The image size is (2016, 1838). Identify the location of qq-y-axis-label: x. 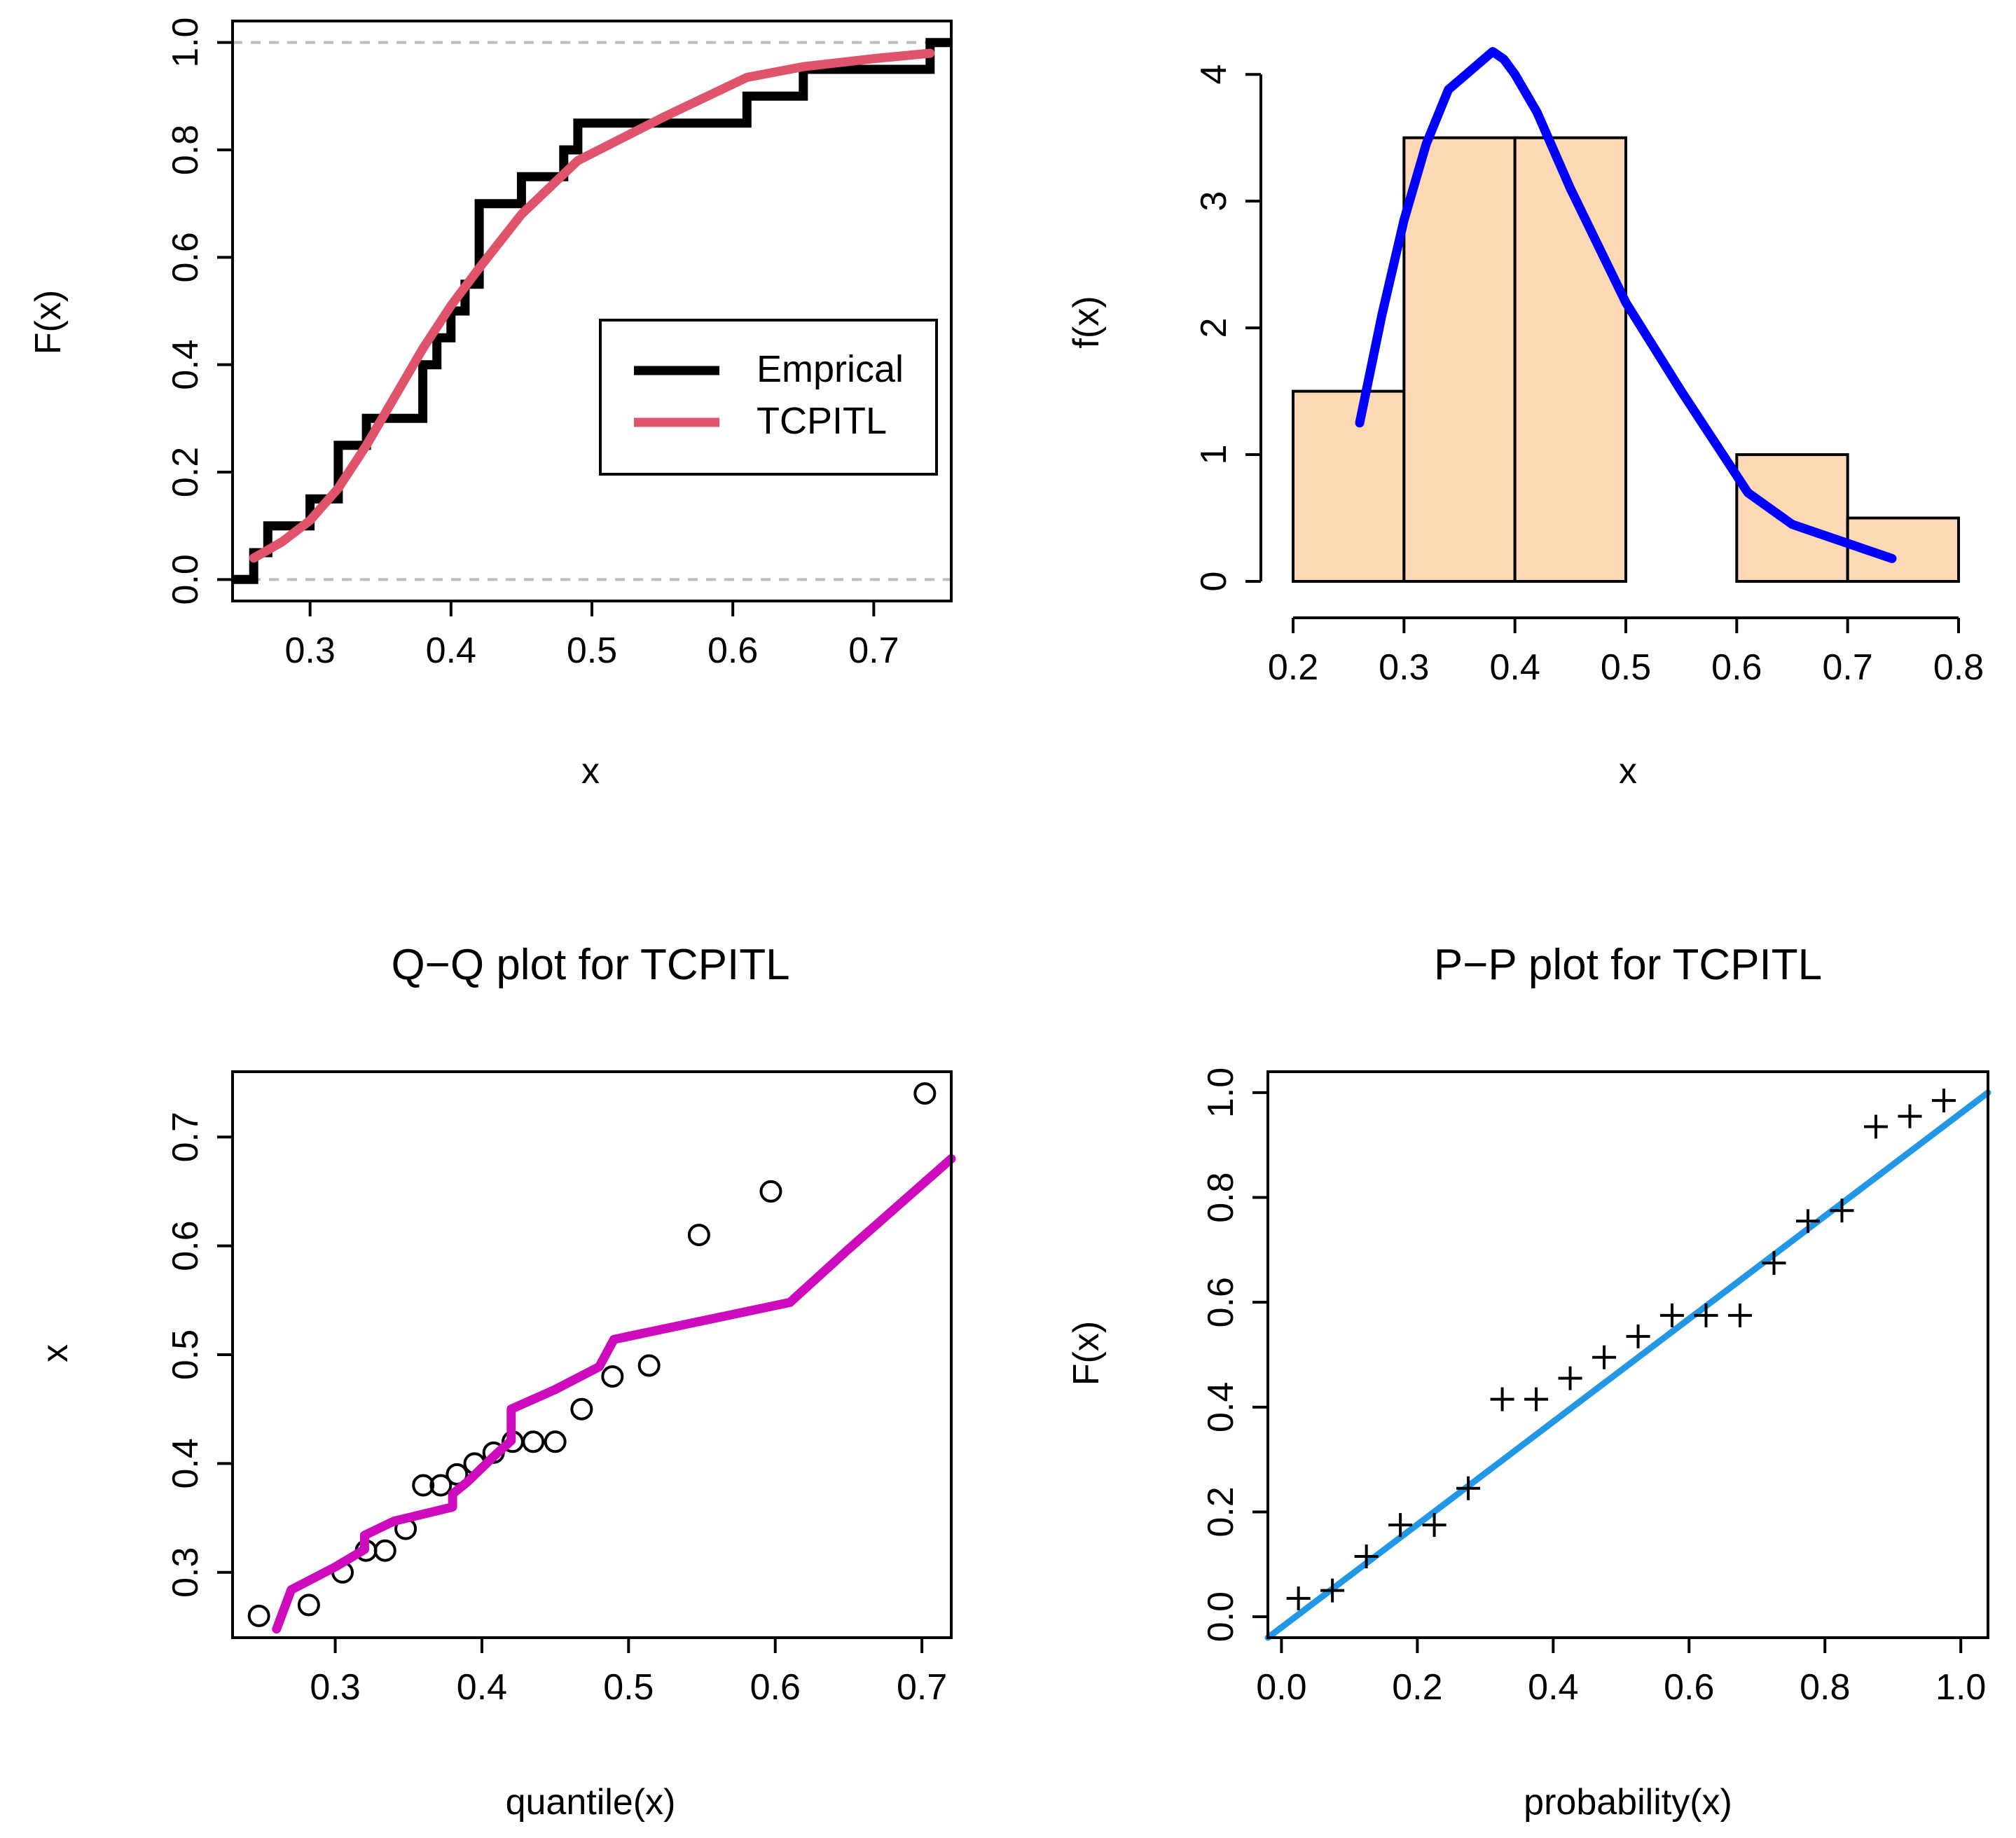
(55, 1353).